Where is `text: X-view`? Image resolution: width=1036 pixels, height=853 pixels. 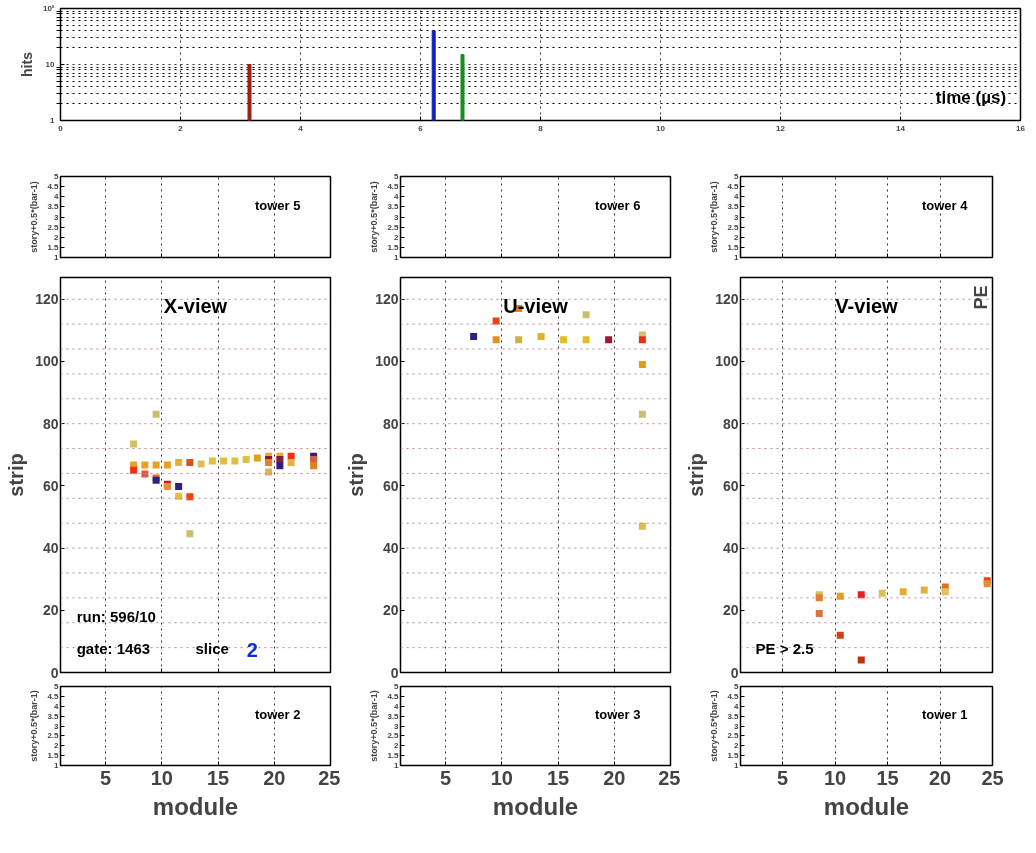 text: X-view is located at coordinates (195, 306).